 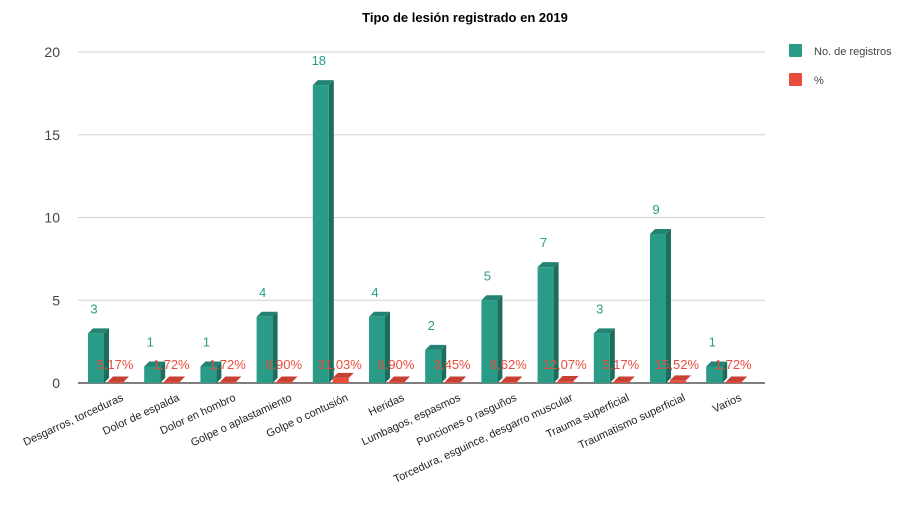 What do you see at coordinates (543, 242) in the screenshot?
I see `data-label-registros: 7` at bounding box center [543, 242].